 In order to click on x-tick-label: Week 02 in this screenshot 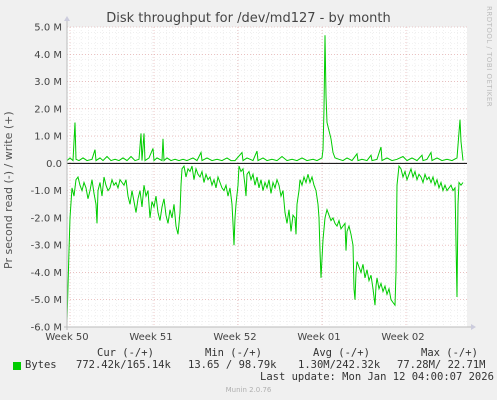, I will do `click(402, 337)`.